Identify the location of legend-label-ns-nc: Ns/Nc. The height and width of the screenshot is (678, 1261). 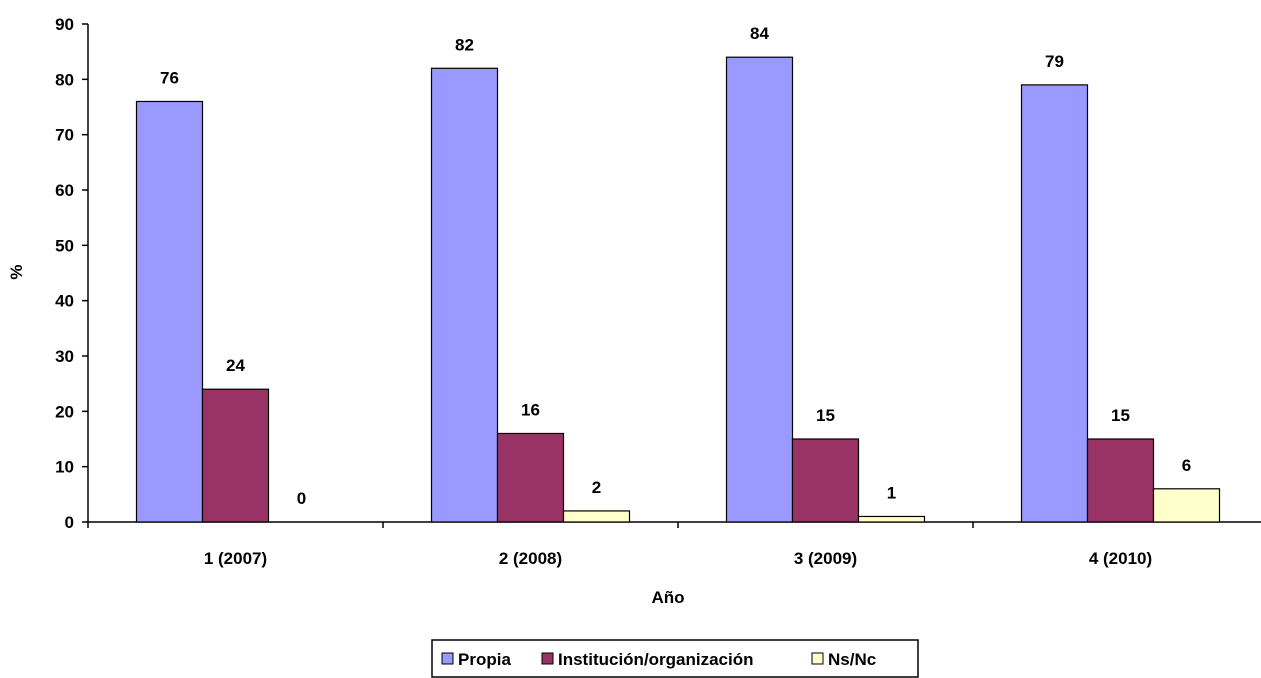
(852, 659).